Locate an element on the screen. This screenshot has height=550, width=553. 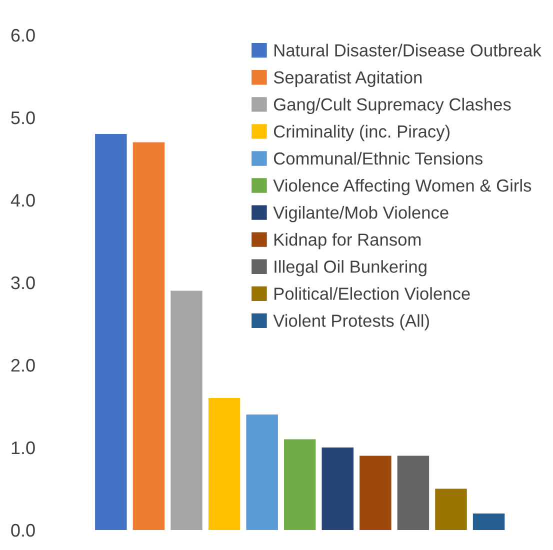
y-tick-label: 5.0 is located at coordinates (23, 117).